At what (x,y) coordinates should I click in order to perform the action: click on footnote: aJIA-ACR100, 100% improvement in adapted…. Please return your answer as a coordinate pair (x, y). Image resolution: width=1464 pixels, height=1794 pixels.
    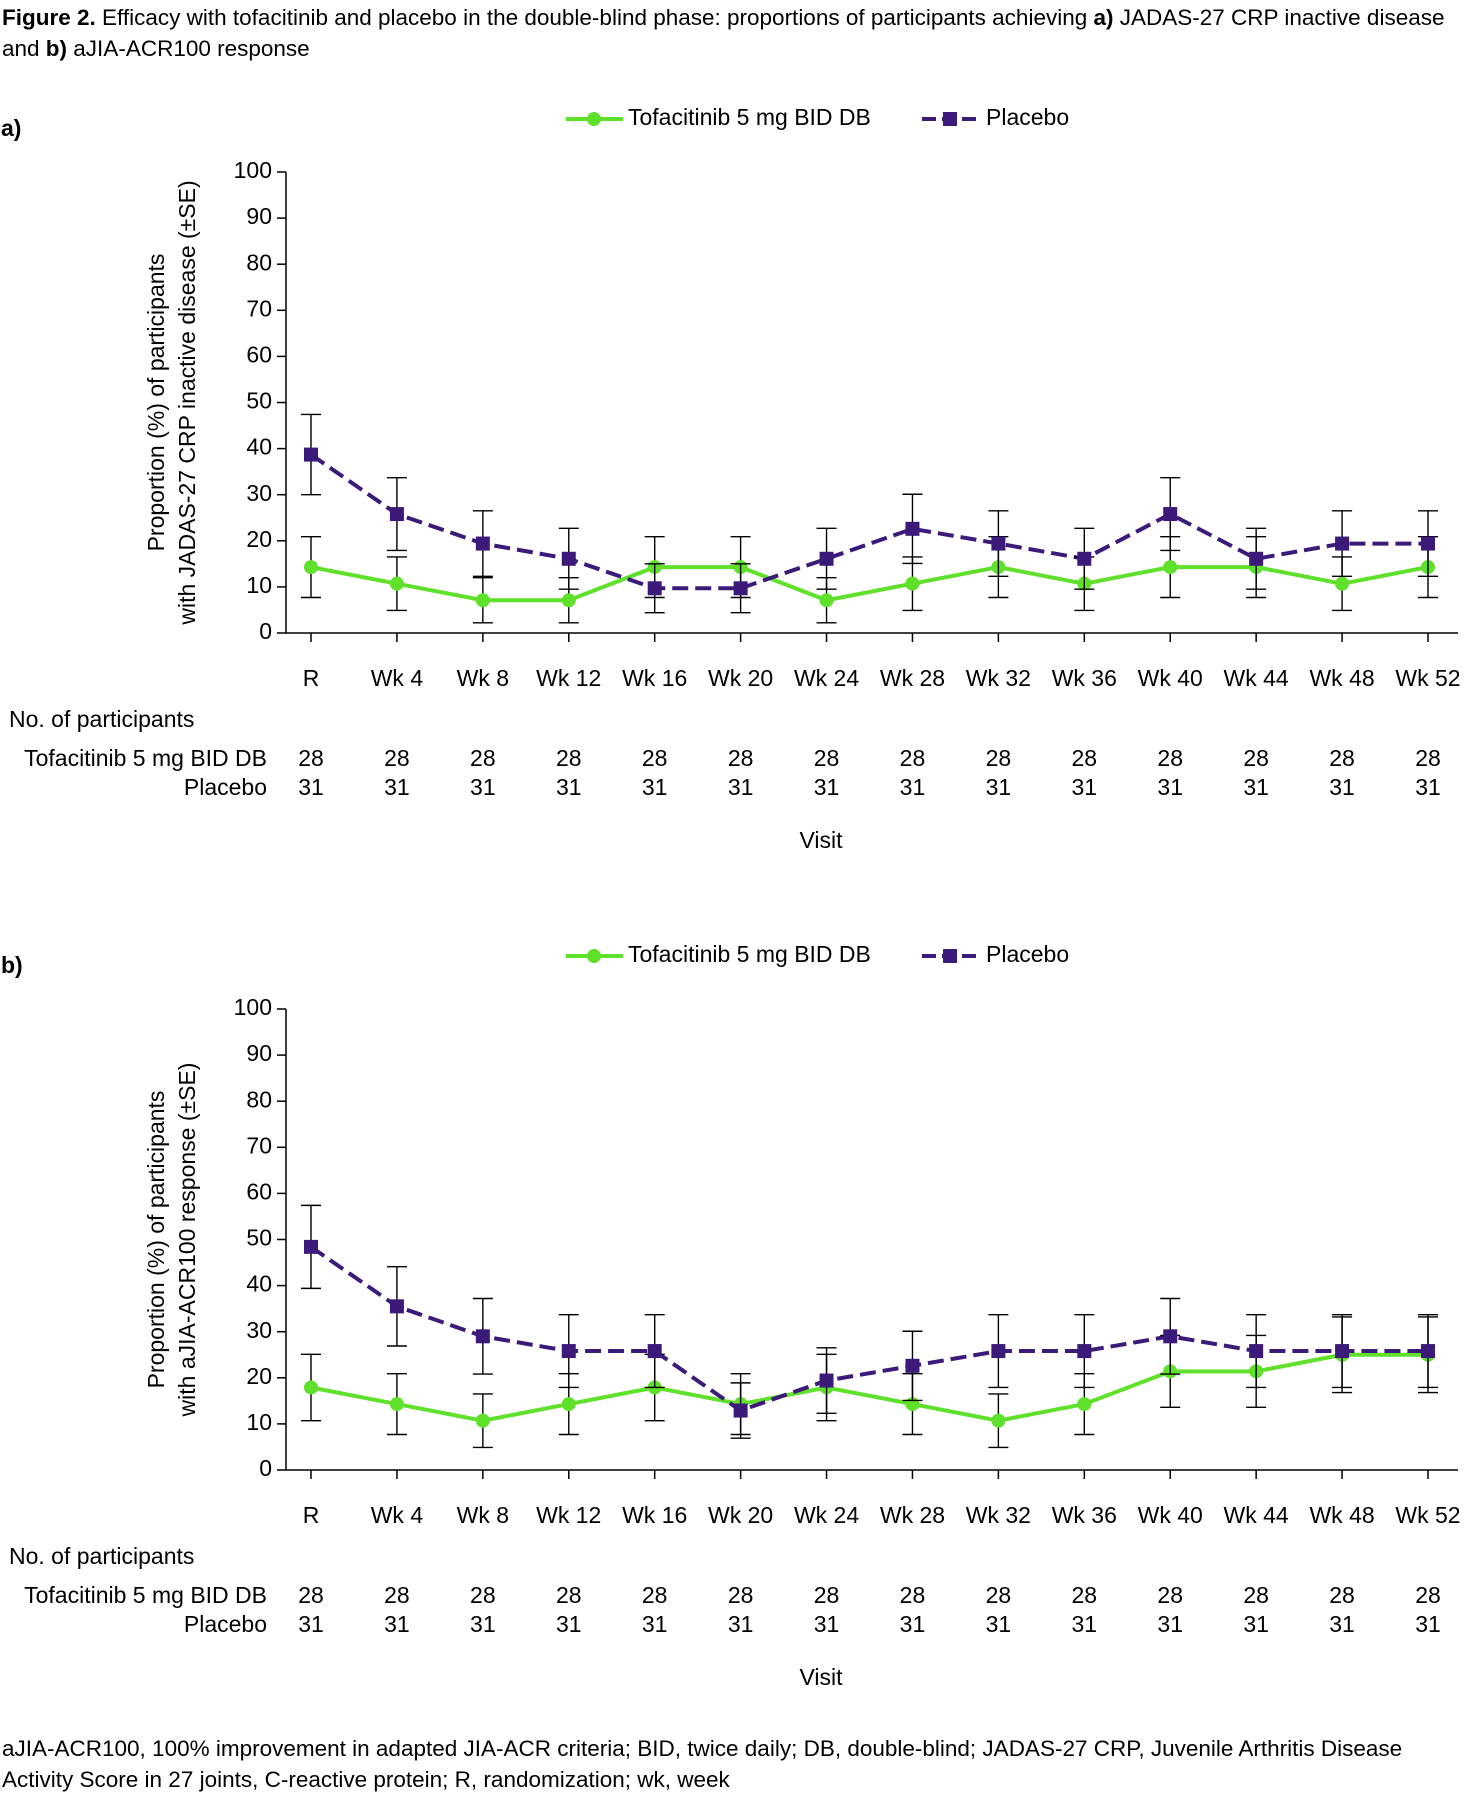
    Looking at the image, I should click on (702, 1764).